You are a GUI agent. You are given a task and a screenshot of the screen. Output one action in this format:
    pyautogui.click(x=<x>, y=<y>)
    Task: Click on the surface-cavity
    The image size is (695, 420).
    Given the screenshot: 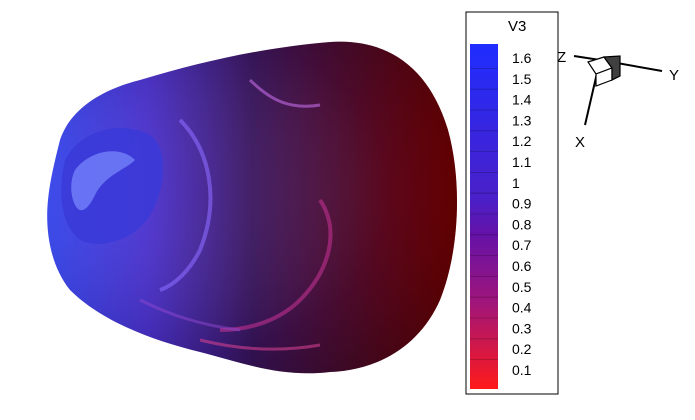 What is the action you would take?
    pyautogui.click(x=112, y=186)
    